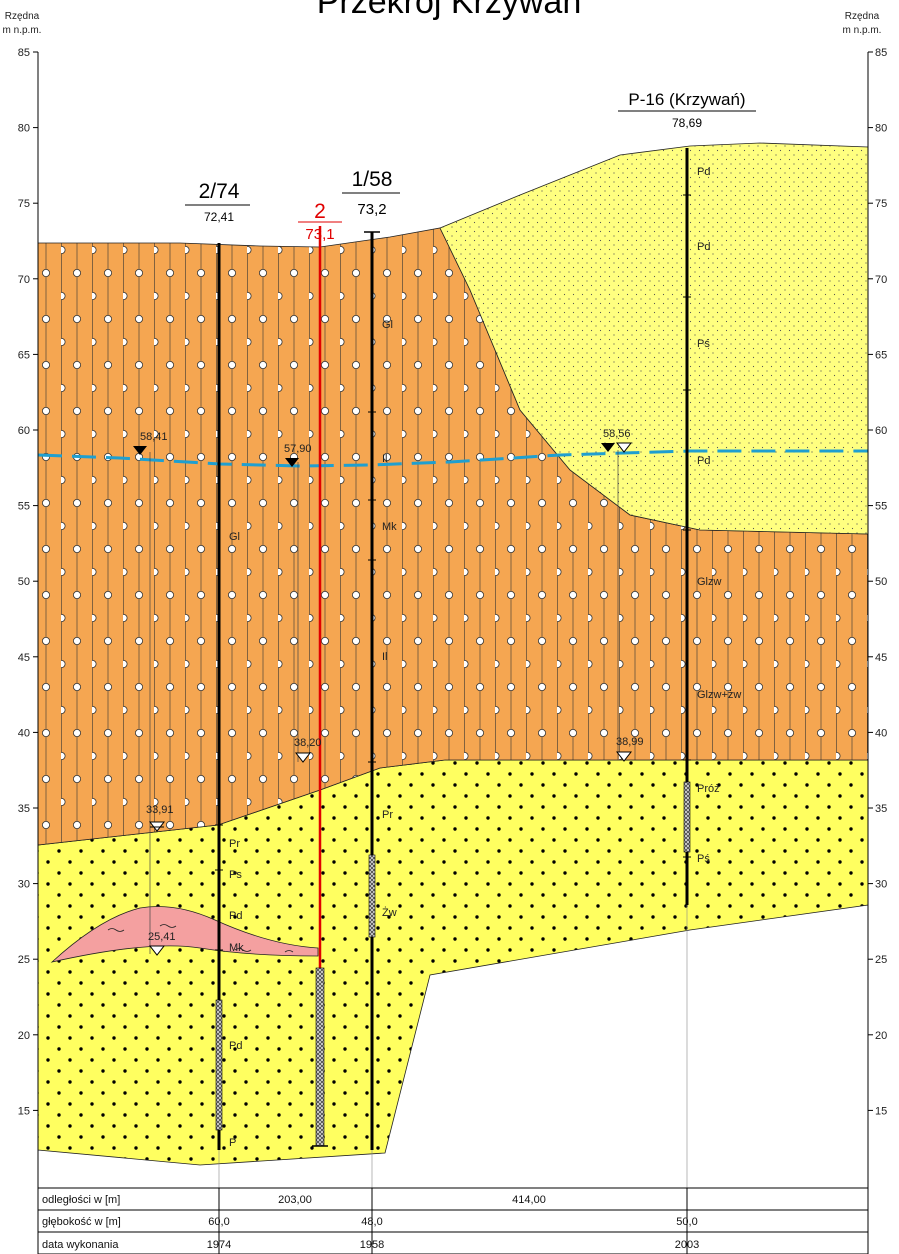 Image resolution: width=899 pixels, height=1254 pixels. I want to click on borehole-2-74-elevation: 72,41, so click(219, 217).